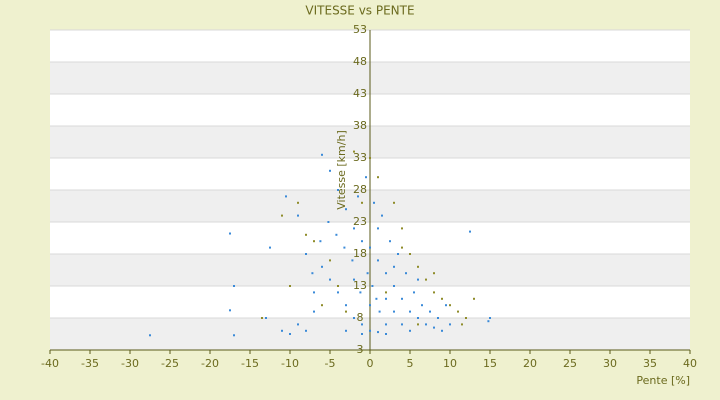 Image resolution: width=720 pixels, height=400 pixels. What do you see at coordinates (360, 349) in the screenshot?
I see `y-tick-label: 3` at bounding box center [360, 349].